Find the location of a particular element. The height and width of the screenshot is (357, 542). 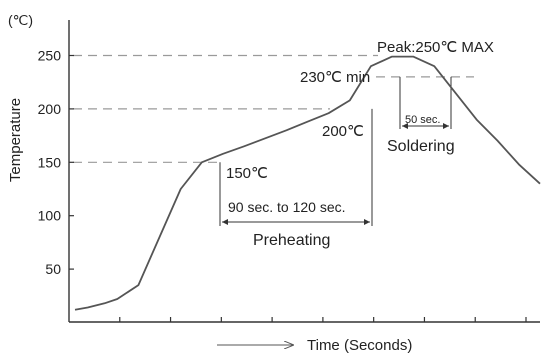

t150-annotation: 150℃ is located at coordinates (247, 173).